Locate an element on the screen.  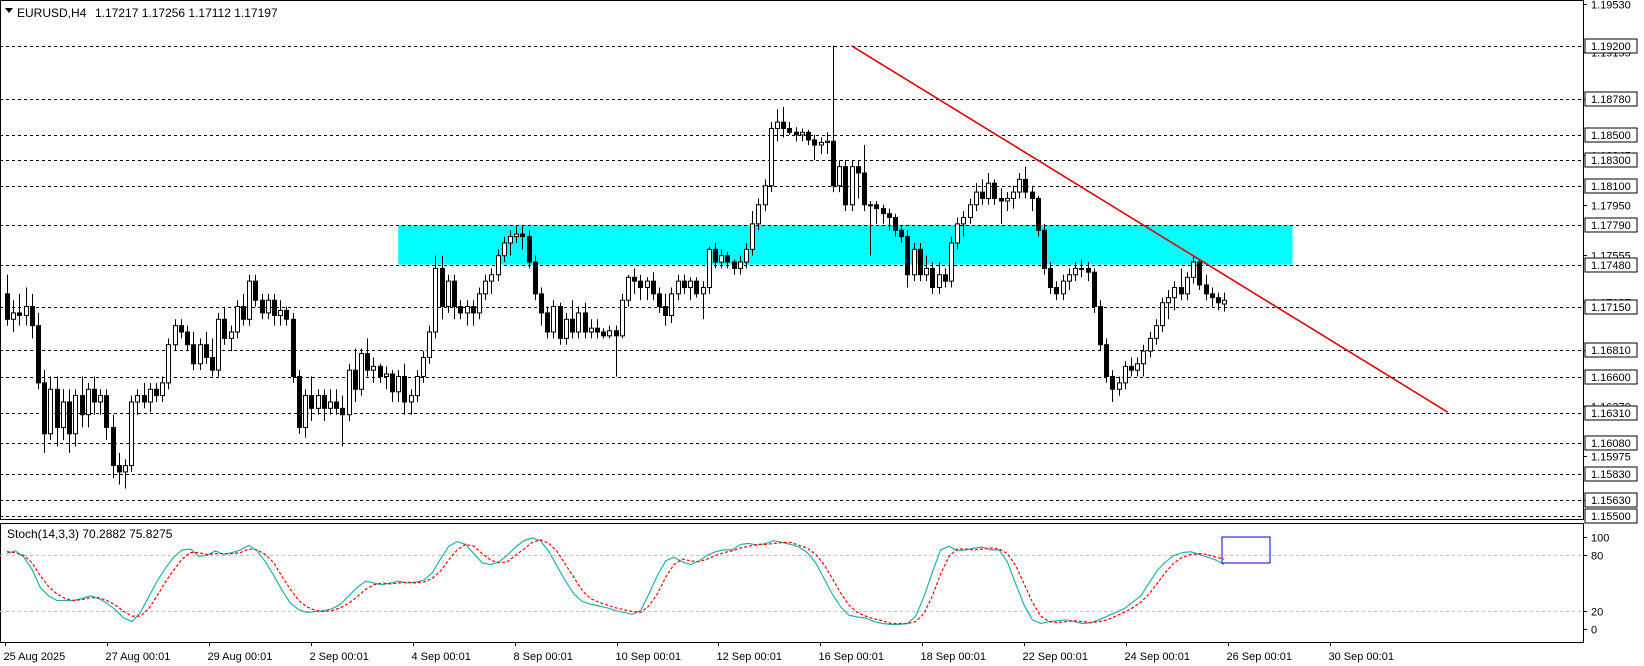
stoch-tick-label: 80 is located at coordinates (1597, 557).